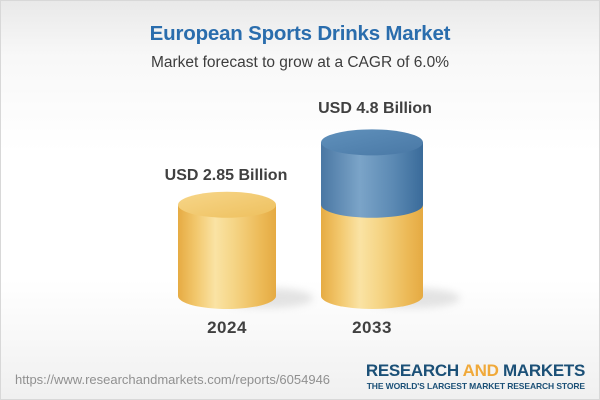  What do you see at coordinates (227, 204) in the screenshot?
I see `cylinder-2024-top` at bounding box center [227, 204].